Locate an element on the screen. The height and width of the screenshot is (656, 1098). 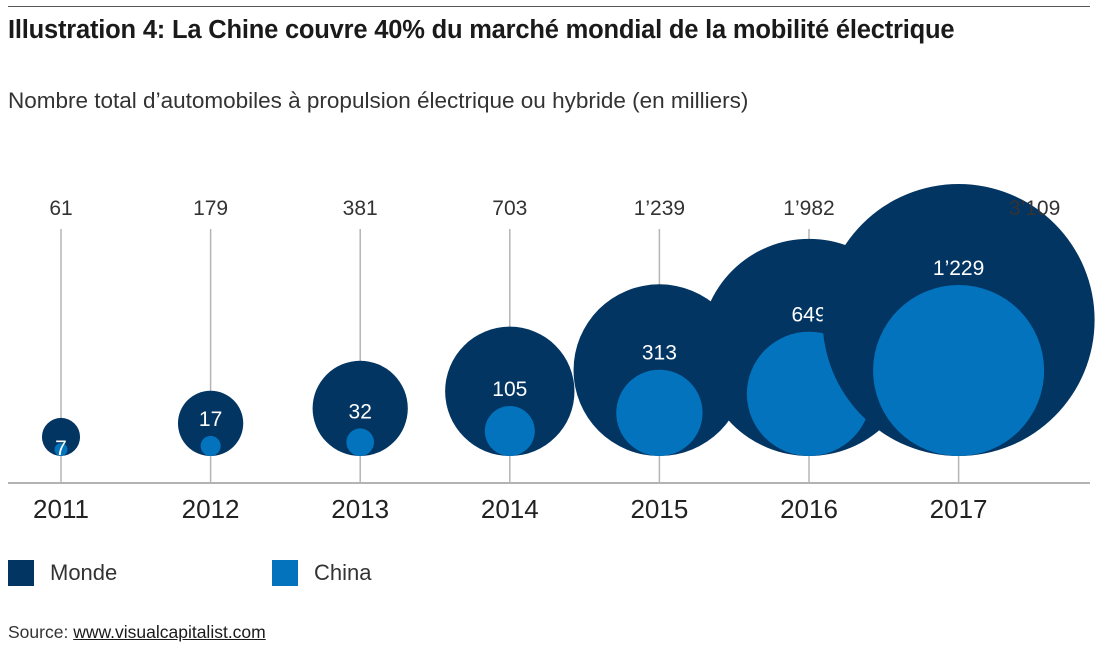
bubble-china-2014 is located at coordinates (509, 431).